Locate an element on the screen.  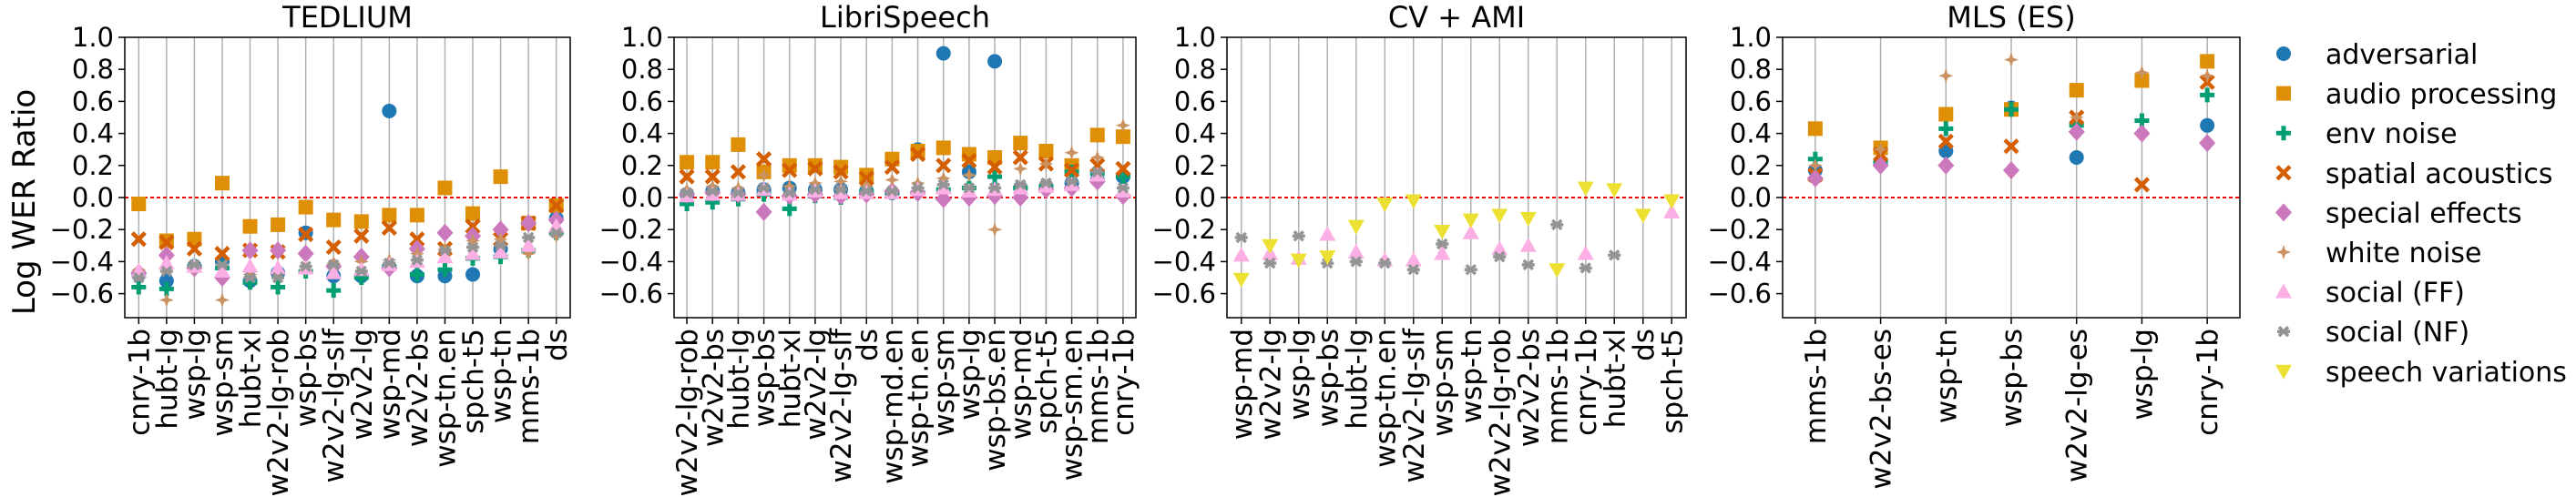
x-tick-label: cnry-1b is located at coordinates (2208, 383).